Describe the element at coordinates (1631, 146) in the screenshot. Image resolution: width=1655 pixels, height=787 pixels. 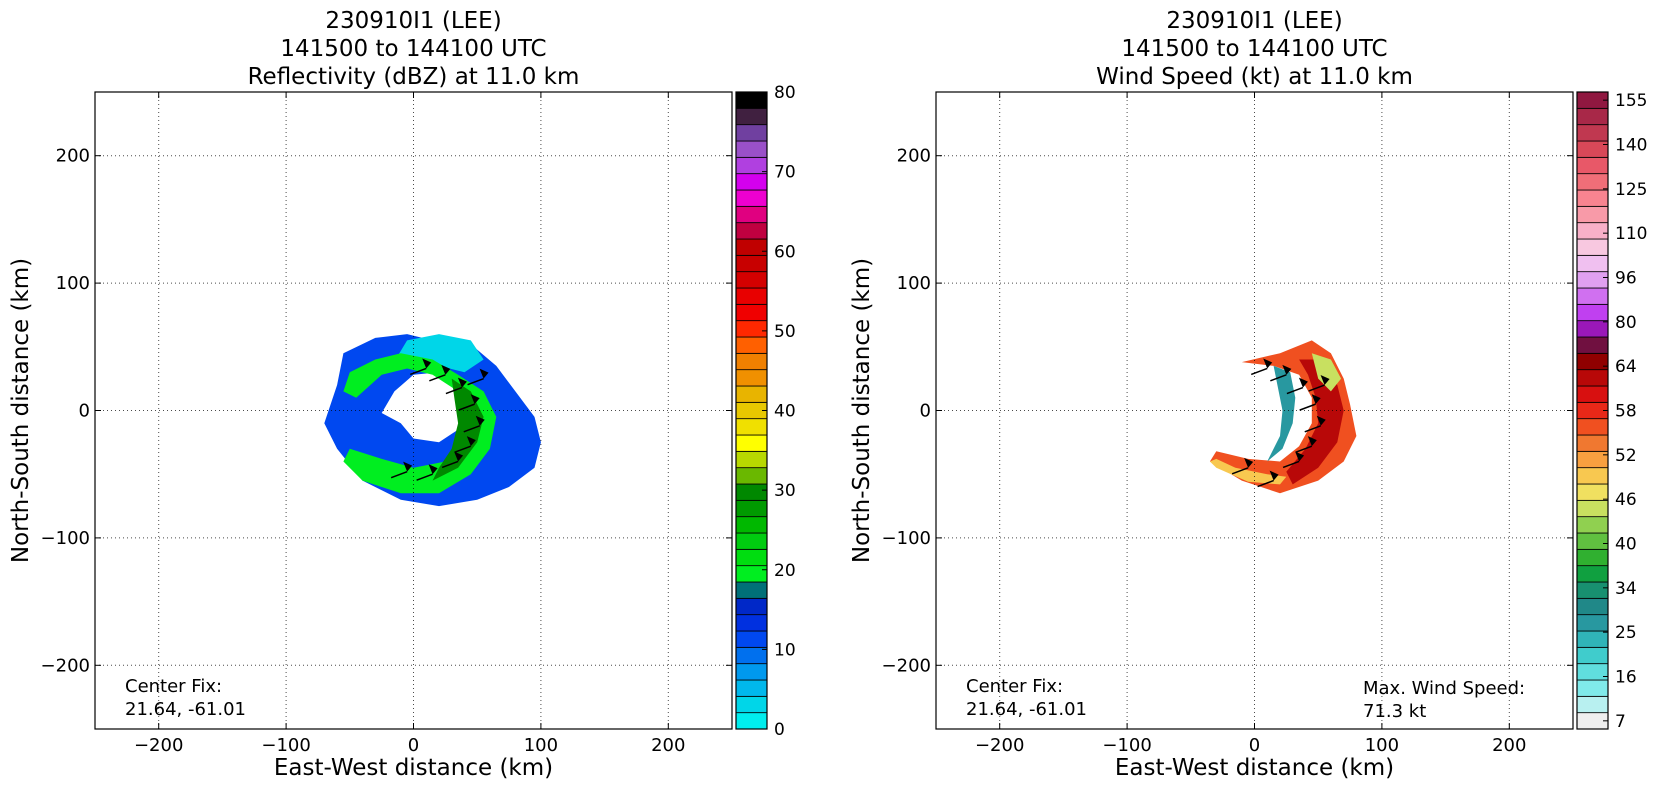
I see `colorbar-tick-label: 140` at that location.